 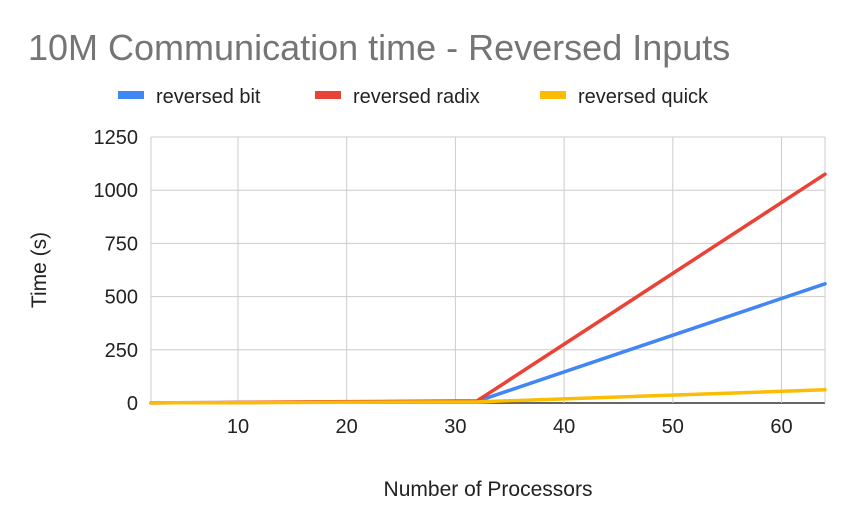 What do you see at coordinates (488, 396) in the screenshot?
I see `series-line-reversed-quick` at bounding box center [488, 396].